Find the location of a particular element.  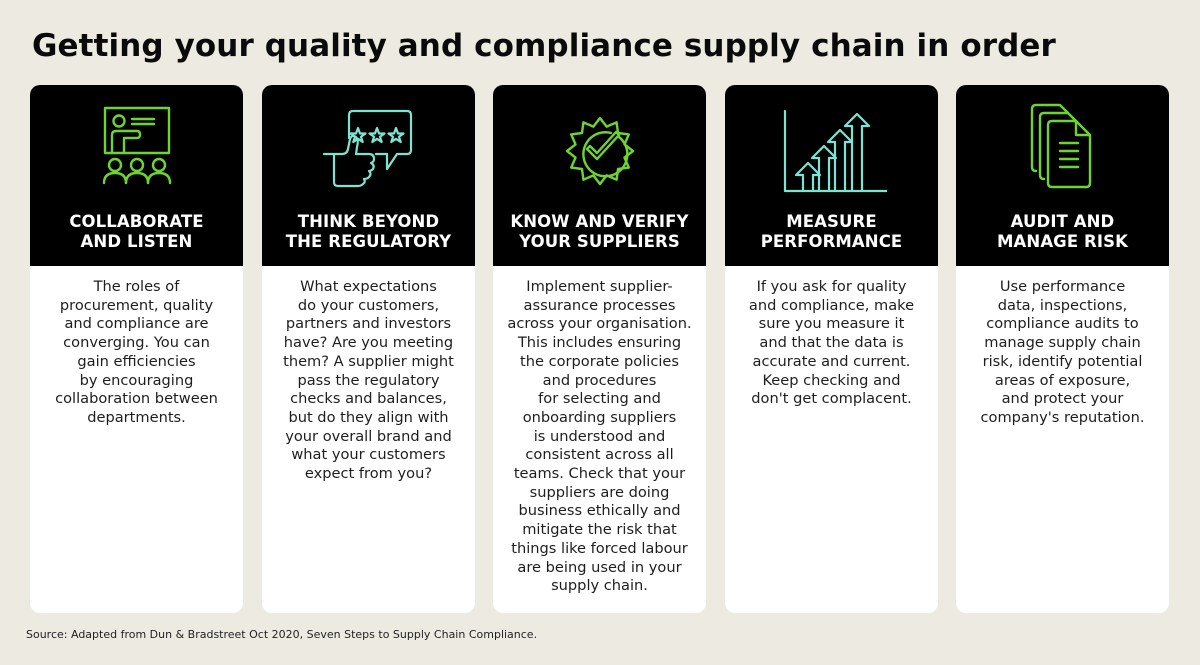

card-header: COLLABORATE AND LISTEN is located at coordinates (136, 175).